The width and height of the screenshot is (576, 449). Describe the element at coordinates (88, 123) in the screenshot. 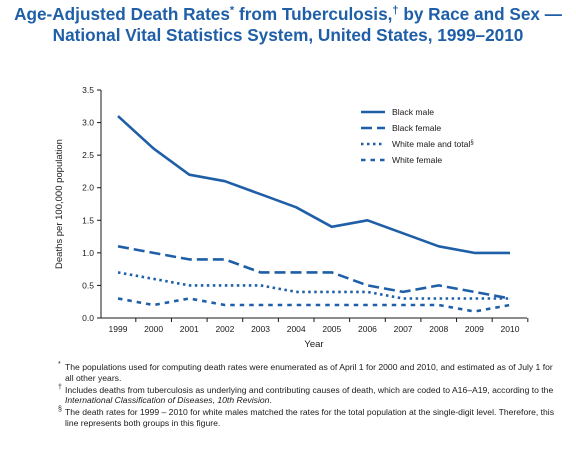

I see `y-tick-label: 3.0` at that location.